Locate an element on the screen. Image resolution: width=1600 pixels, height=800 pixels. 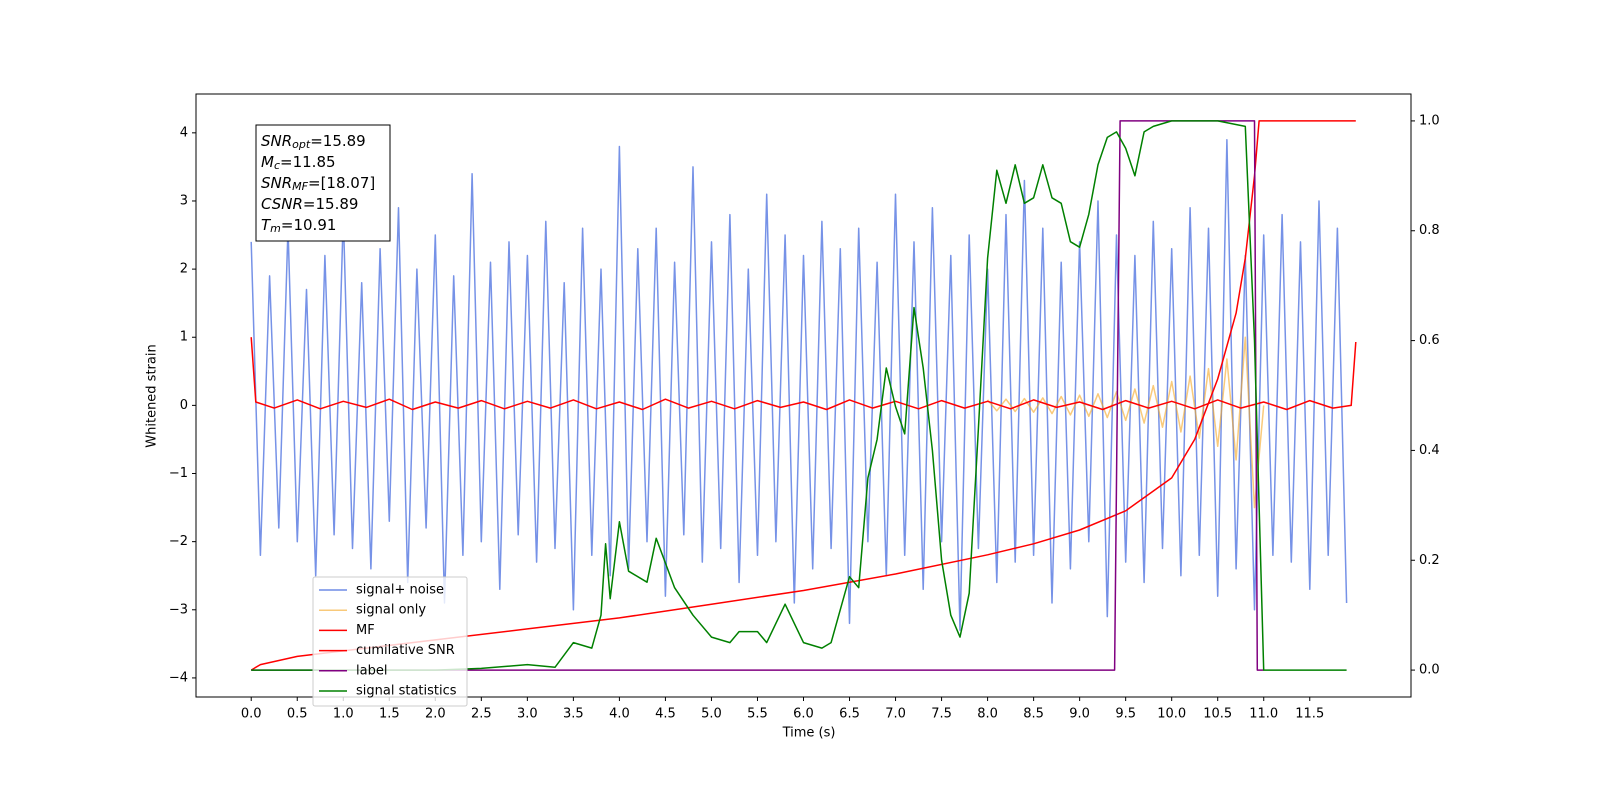
x-tick-label: 2.0 is located at coordinates (435, 714).